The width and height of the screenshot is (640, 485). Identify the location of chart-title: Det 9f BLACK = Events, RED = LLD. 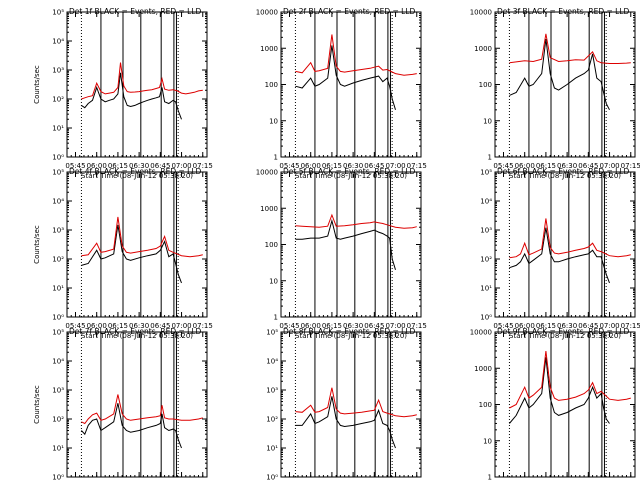
(563, 331).